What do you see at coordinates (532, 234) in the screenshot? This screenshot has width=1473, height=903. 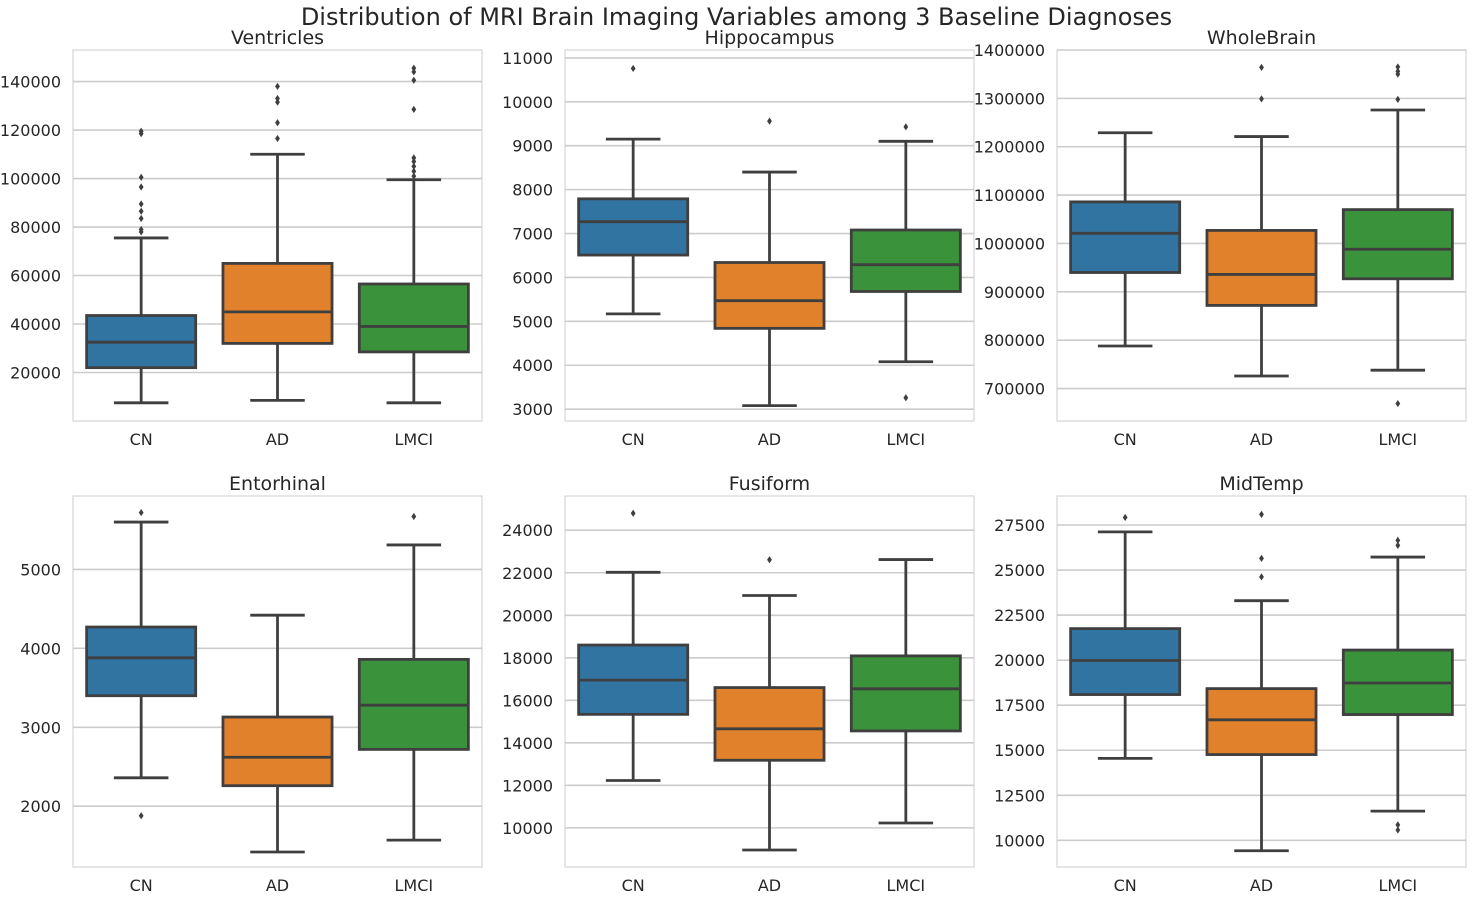 I see `y-tick-label: 7000` at bounding box center [532, 234].